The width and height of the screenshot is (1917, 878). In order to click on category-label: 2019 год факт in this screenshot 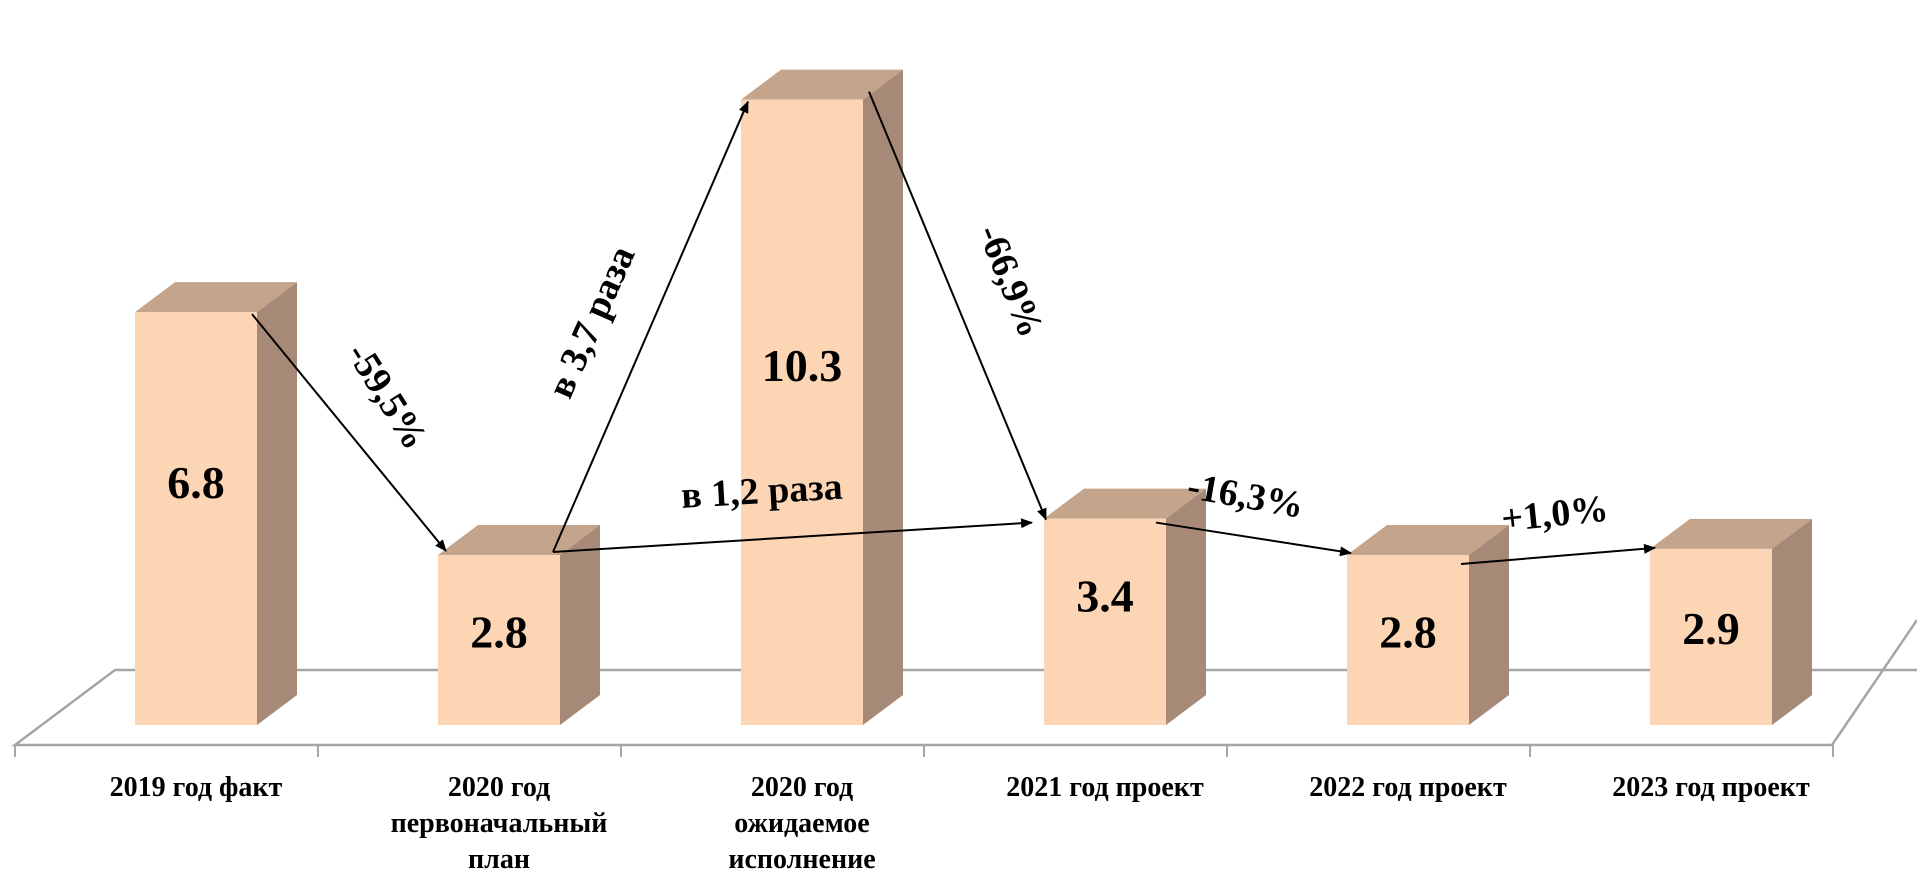, I will do `click(196, 788)`.